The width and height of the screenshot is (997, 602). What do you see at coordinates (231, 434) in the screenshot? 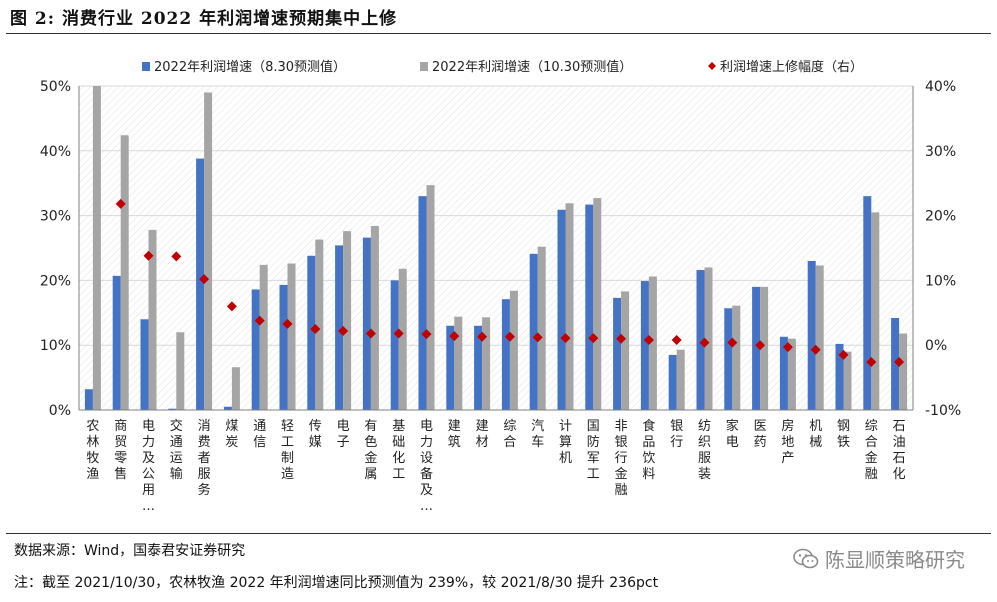
I see `category-label: 煤炭` at bounding box center [231, 434].